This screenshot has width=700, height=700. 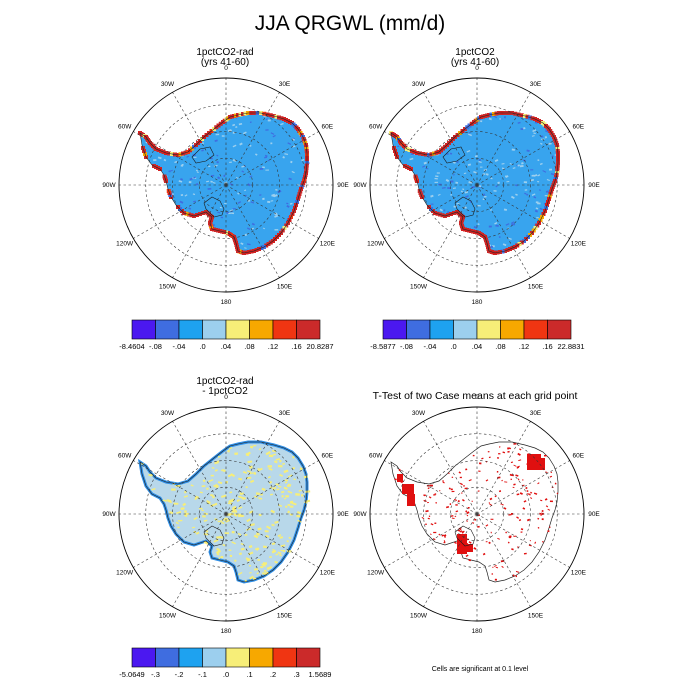 What do you see at coordinates (226, 335) in the screenshot?
I see `colorbar-1: -8.4604 -.08 -.04 .0 .04 .08 .12 .16 20.8287` at bounding box center [226, 335].